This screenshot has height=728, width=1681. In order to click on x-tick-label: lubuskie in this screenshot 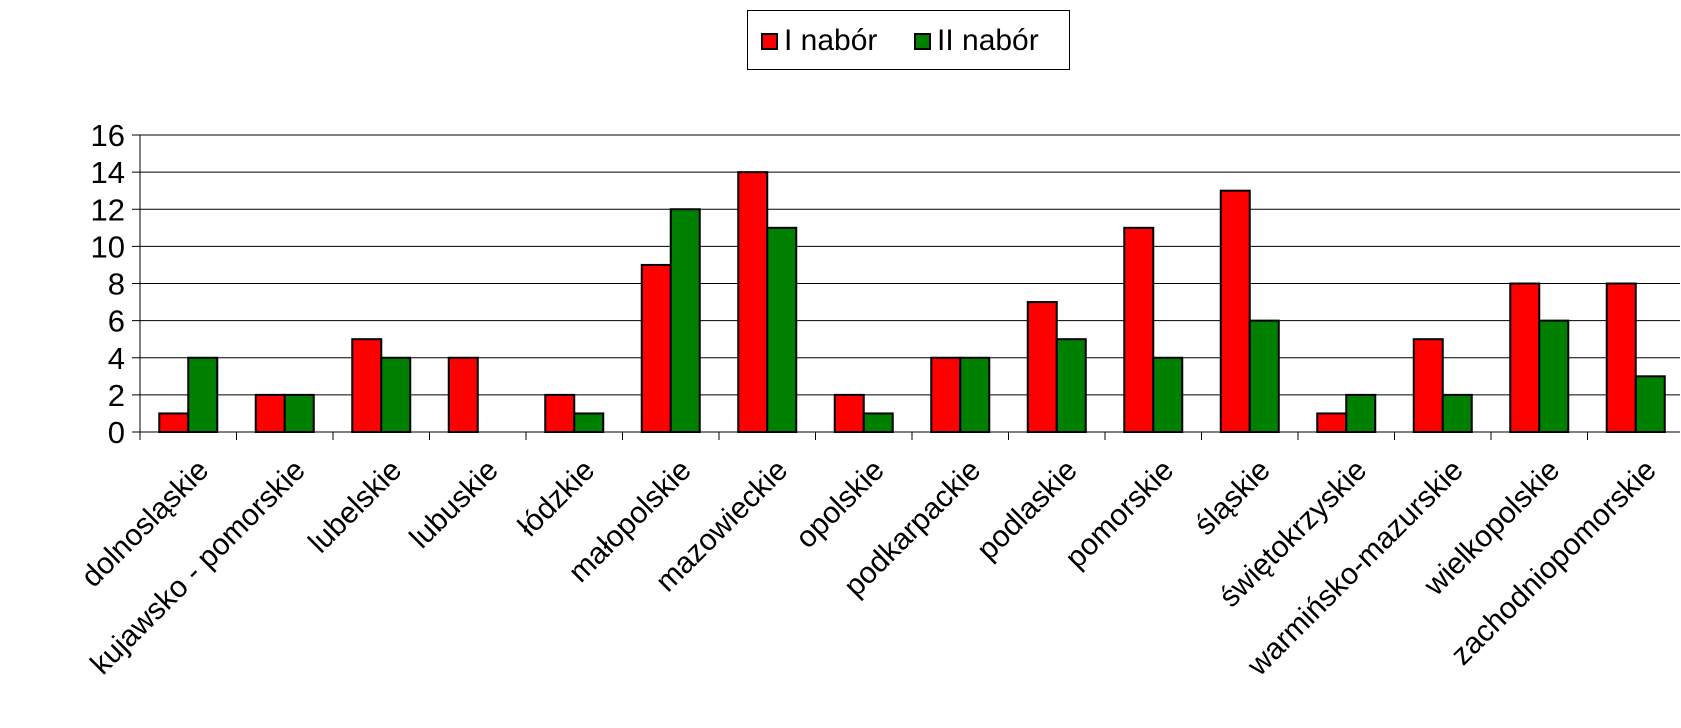, I will do `click(454, 504)`.